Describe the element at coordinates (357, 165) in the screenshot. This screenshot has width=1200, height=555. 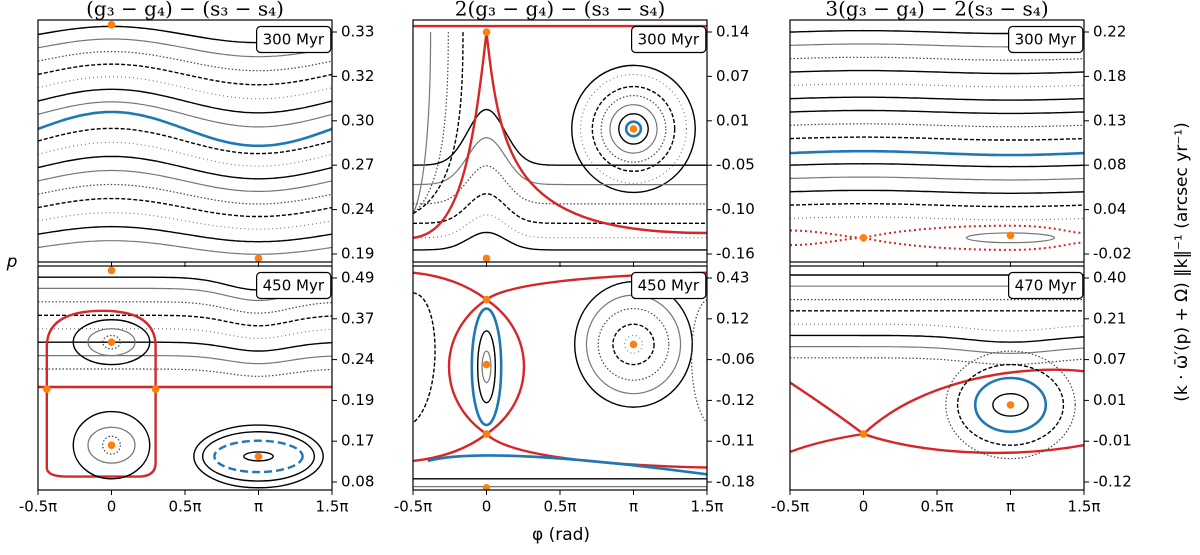
I see `y-tick-label: 0.27` at that location.